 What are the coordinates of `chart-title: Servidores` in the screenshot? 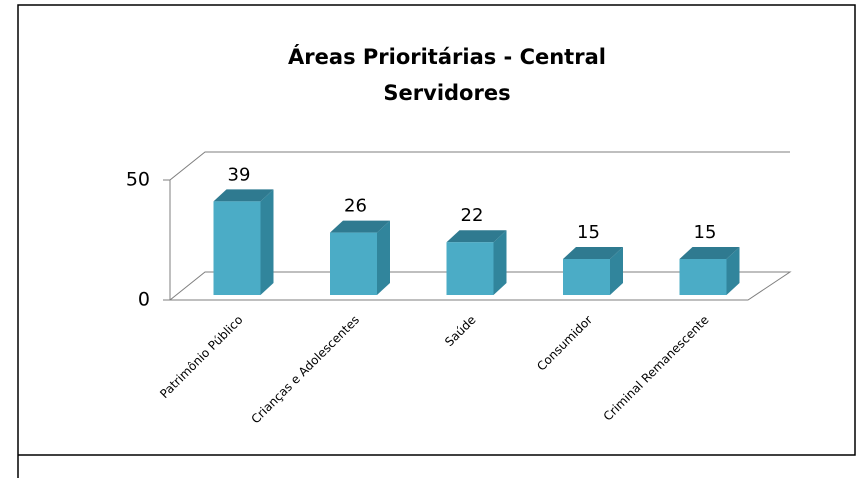 It's located at (446, 93).